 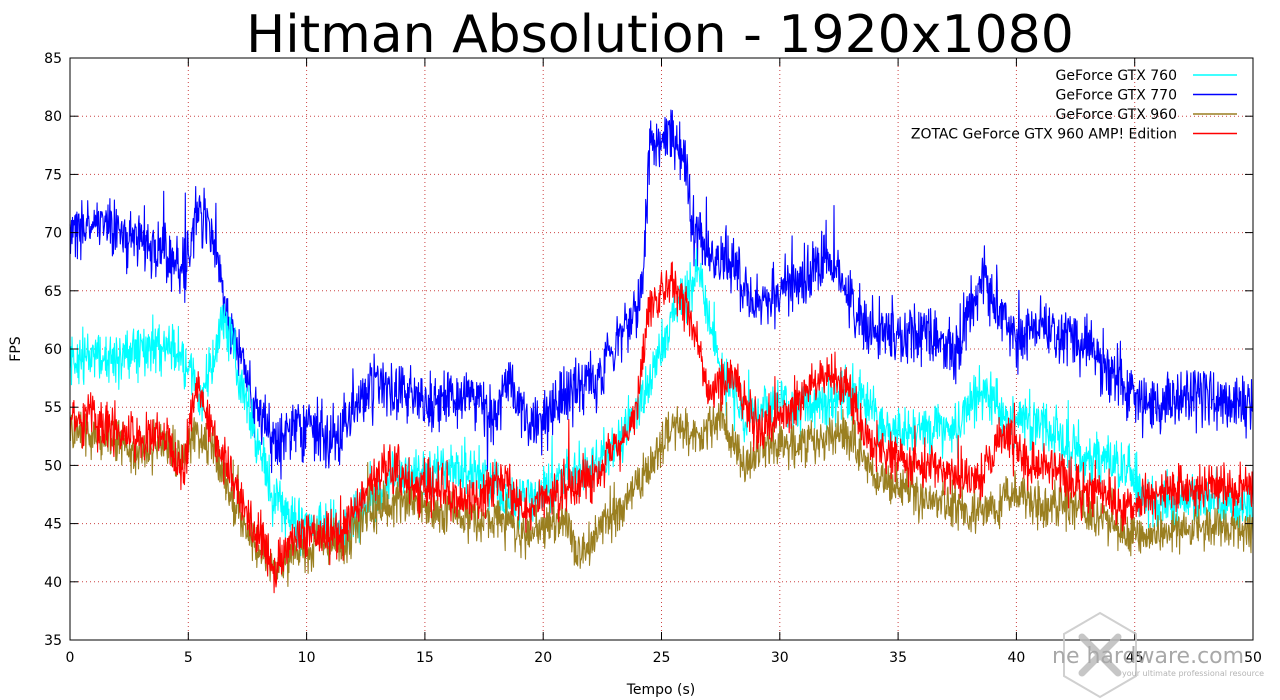 I want to click on y-tick-label: 35, so click(x=53, y=641).